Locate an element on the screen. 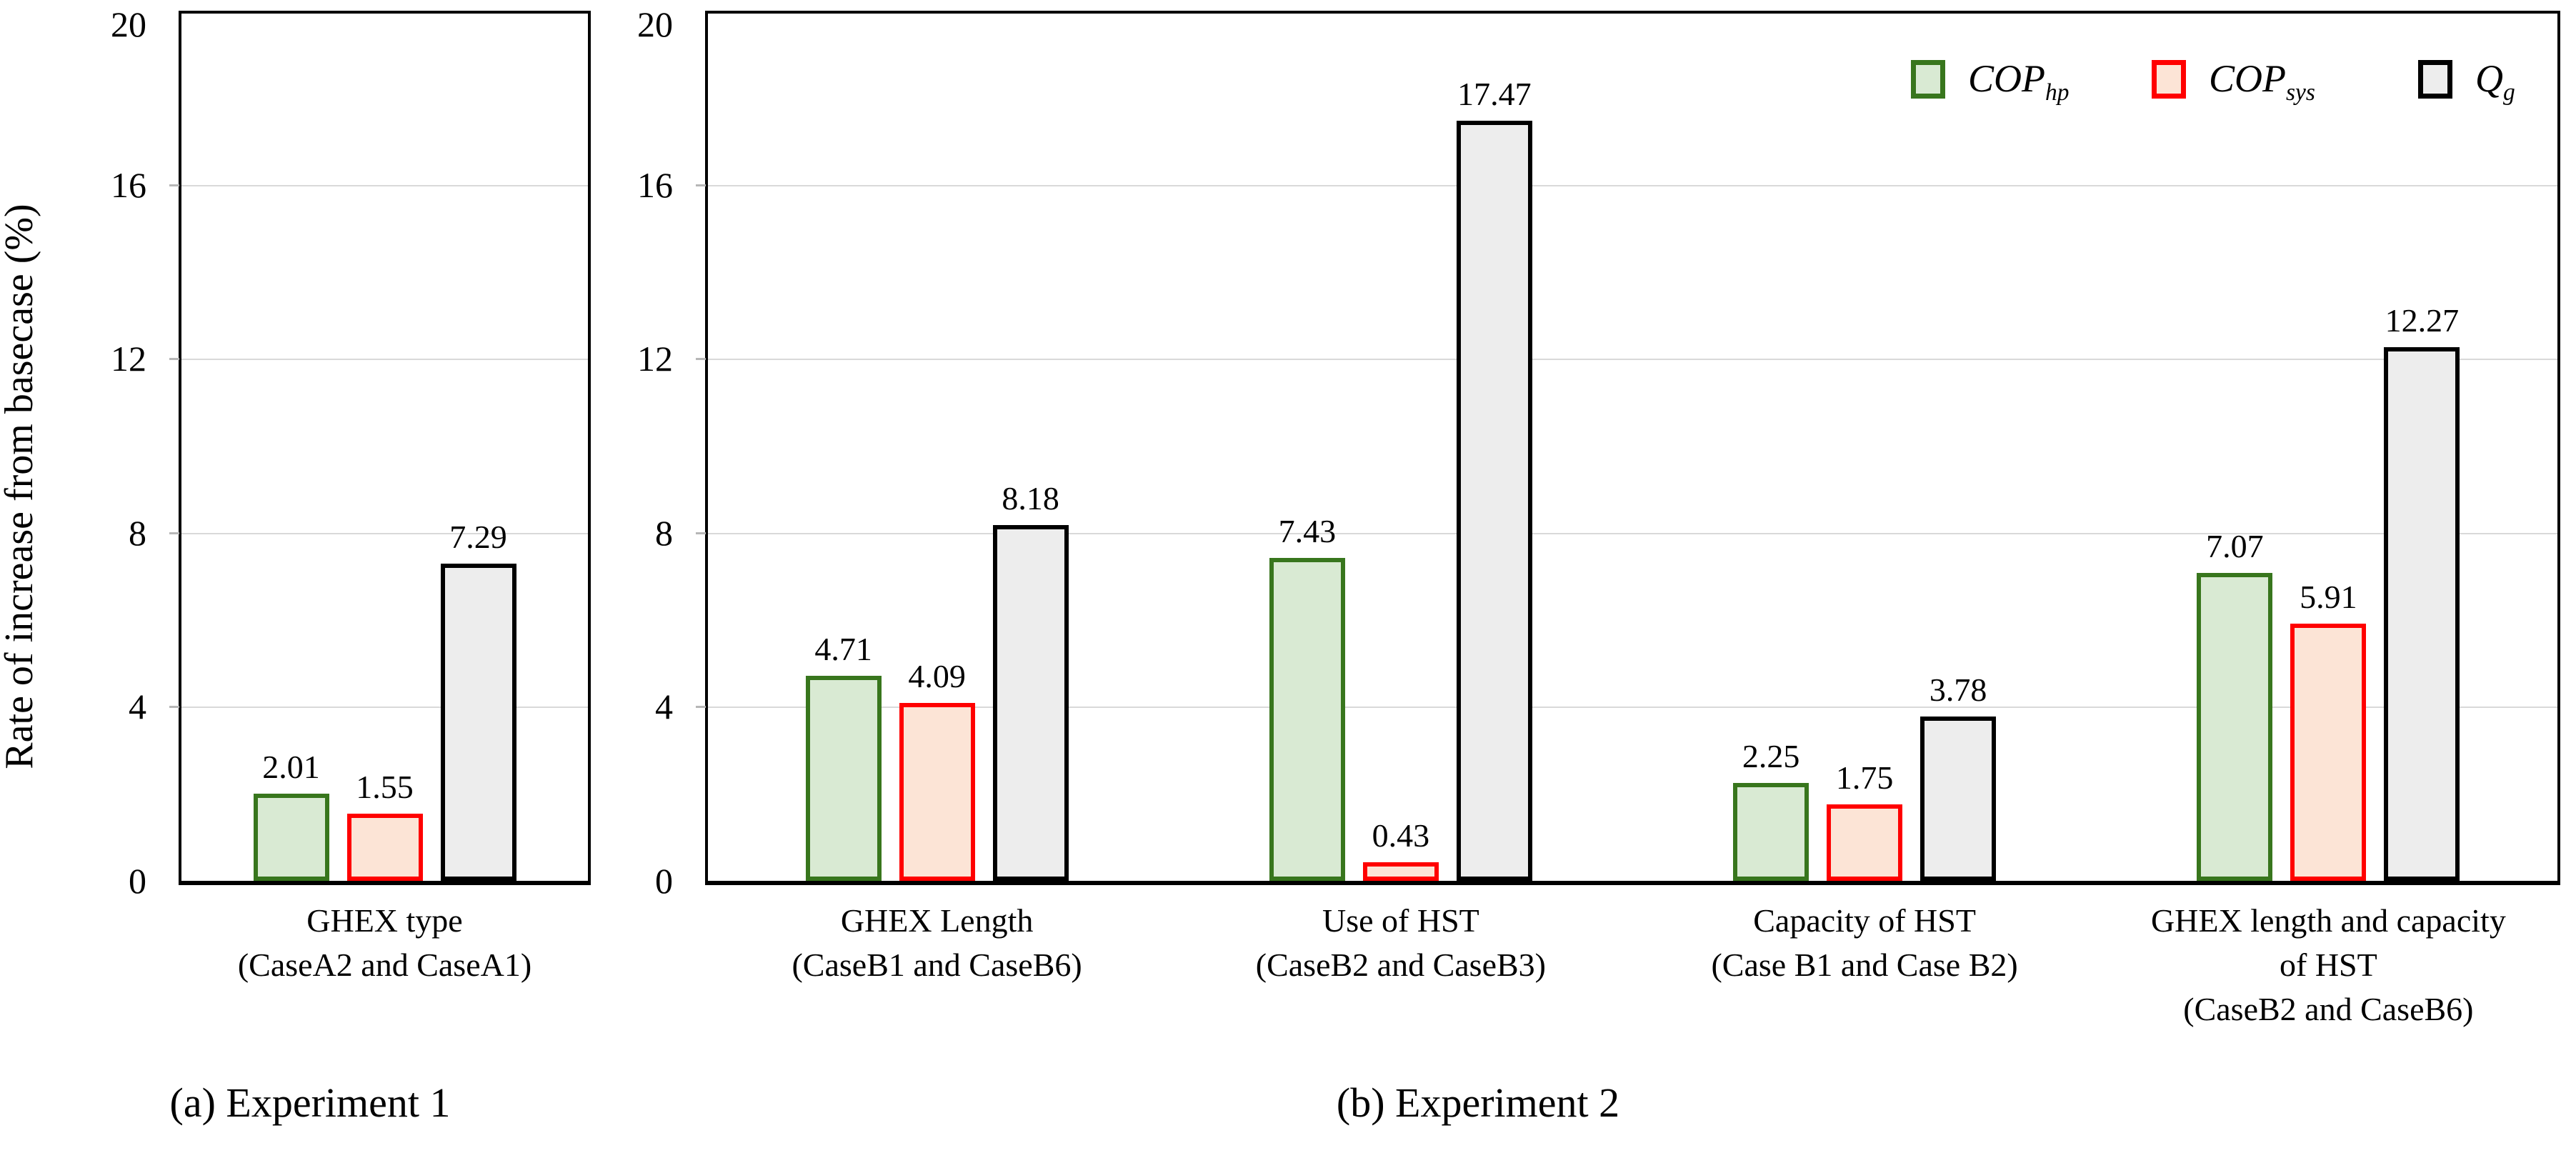  bar-value-label: 7.07 is located at coordinates (2235, 546).